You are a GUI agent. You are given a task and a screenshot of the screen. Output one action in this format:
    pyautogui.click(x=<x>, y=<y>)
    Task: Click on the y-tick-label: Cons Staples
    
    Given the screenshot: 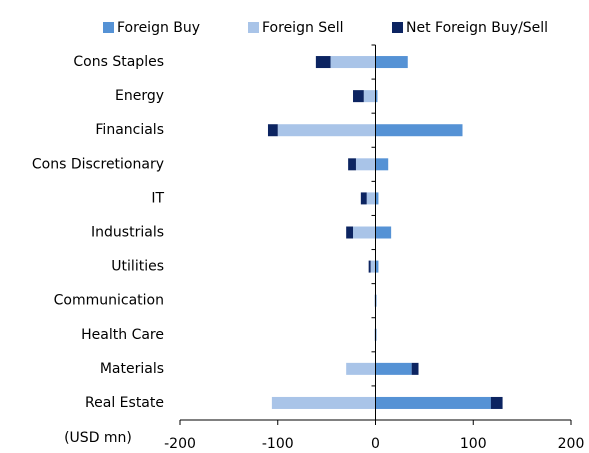 What is the action you would take?
    pyautogui.click(x=118, y=62)
    